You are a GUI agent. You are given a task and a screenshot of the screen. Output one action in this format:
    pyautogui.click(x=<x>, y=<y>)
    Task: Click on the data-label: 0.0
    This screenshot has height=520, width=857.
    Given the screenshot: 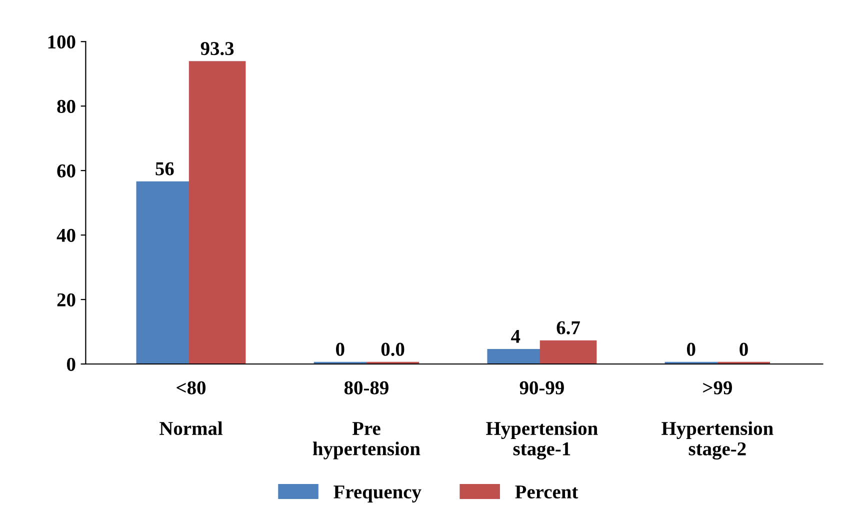 What is the action you would take?
    pyautogui.click(x=392, y=349)
    